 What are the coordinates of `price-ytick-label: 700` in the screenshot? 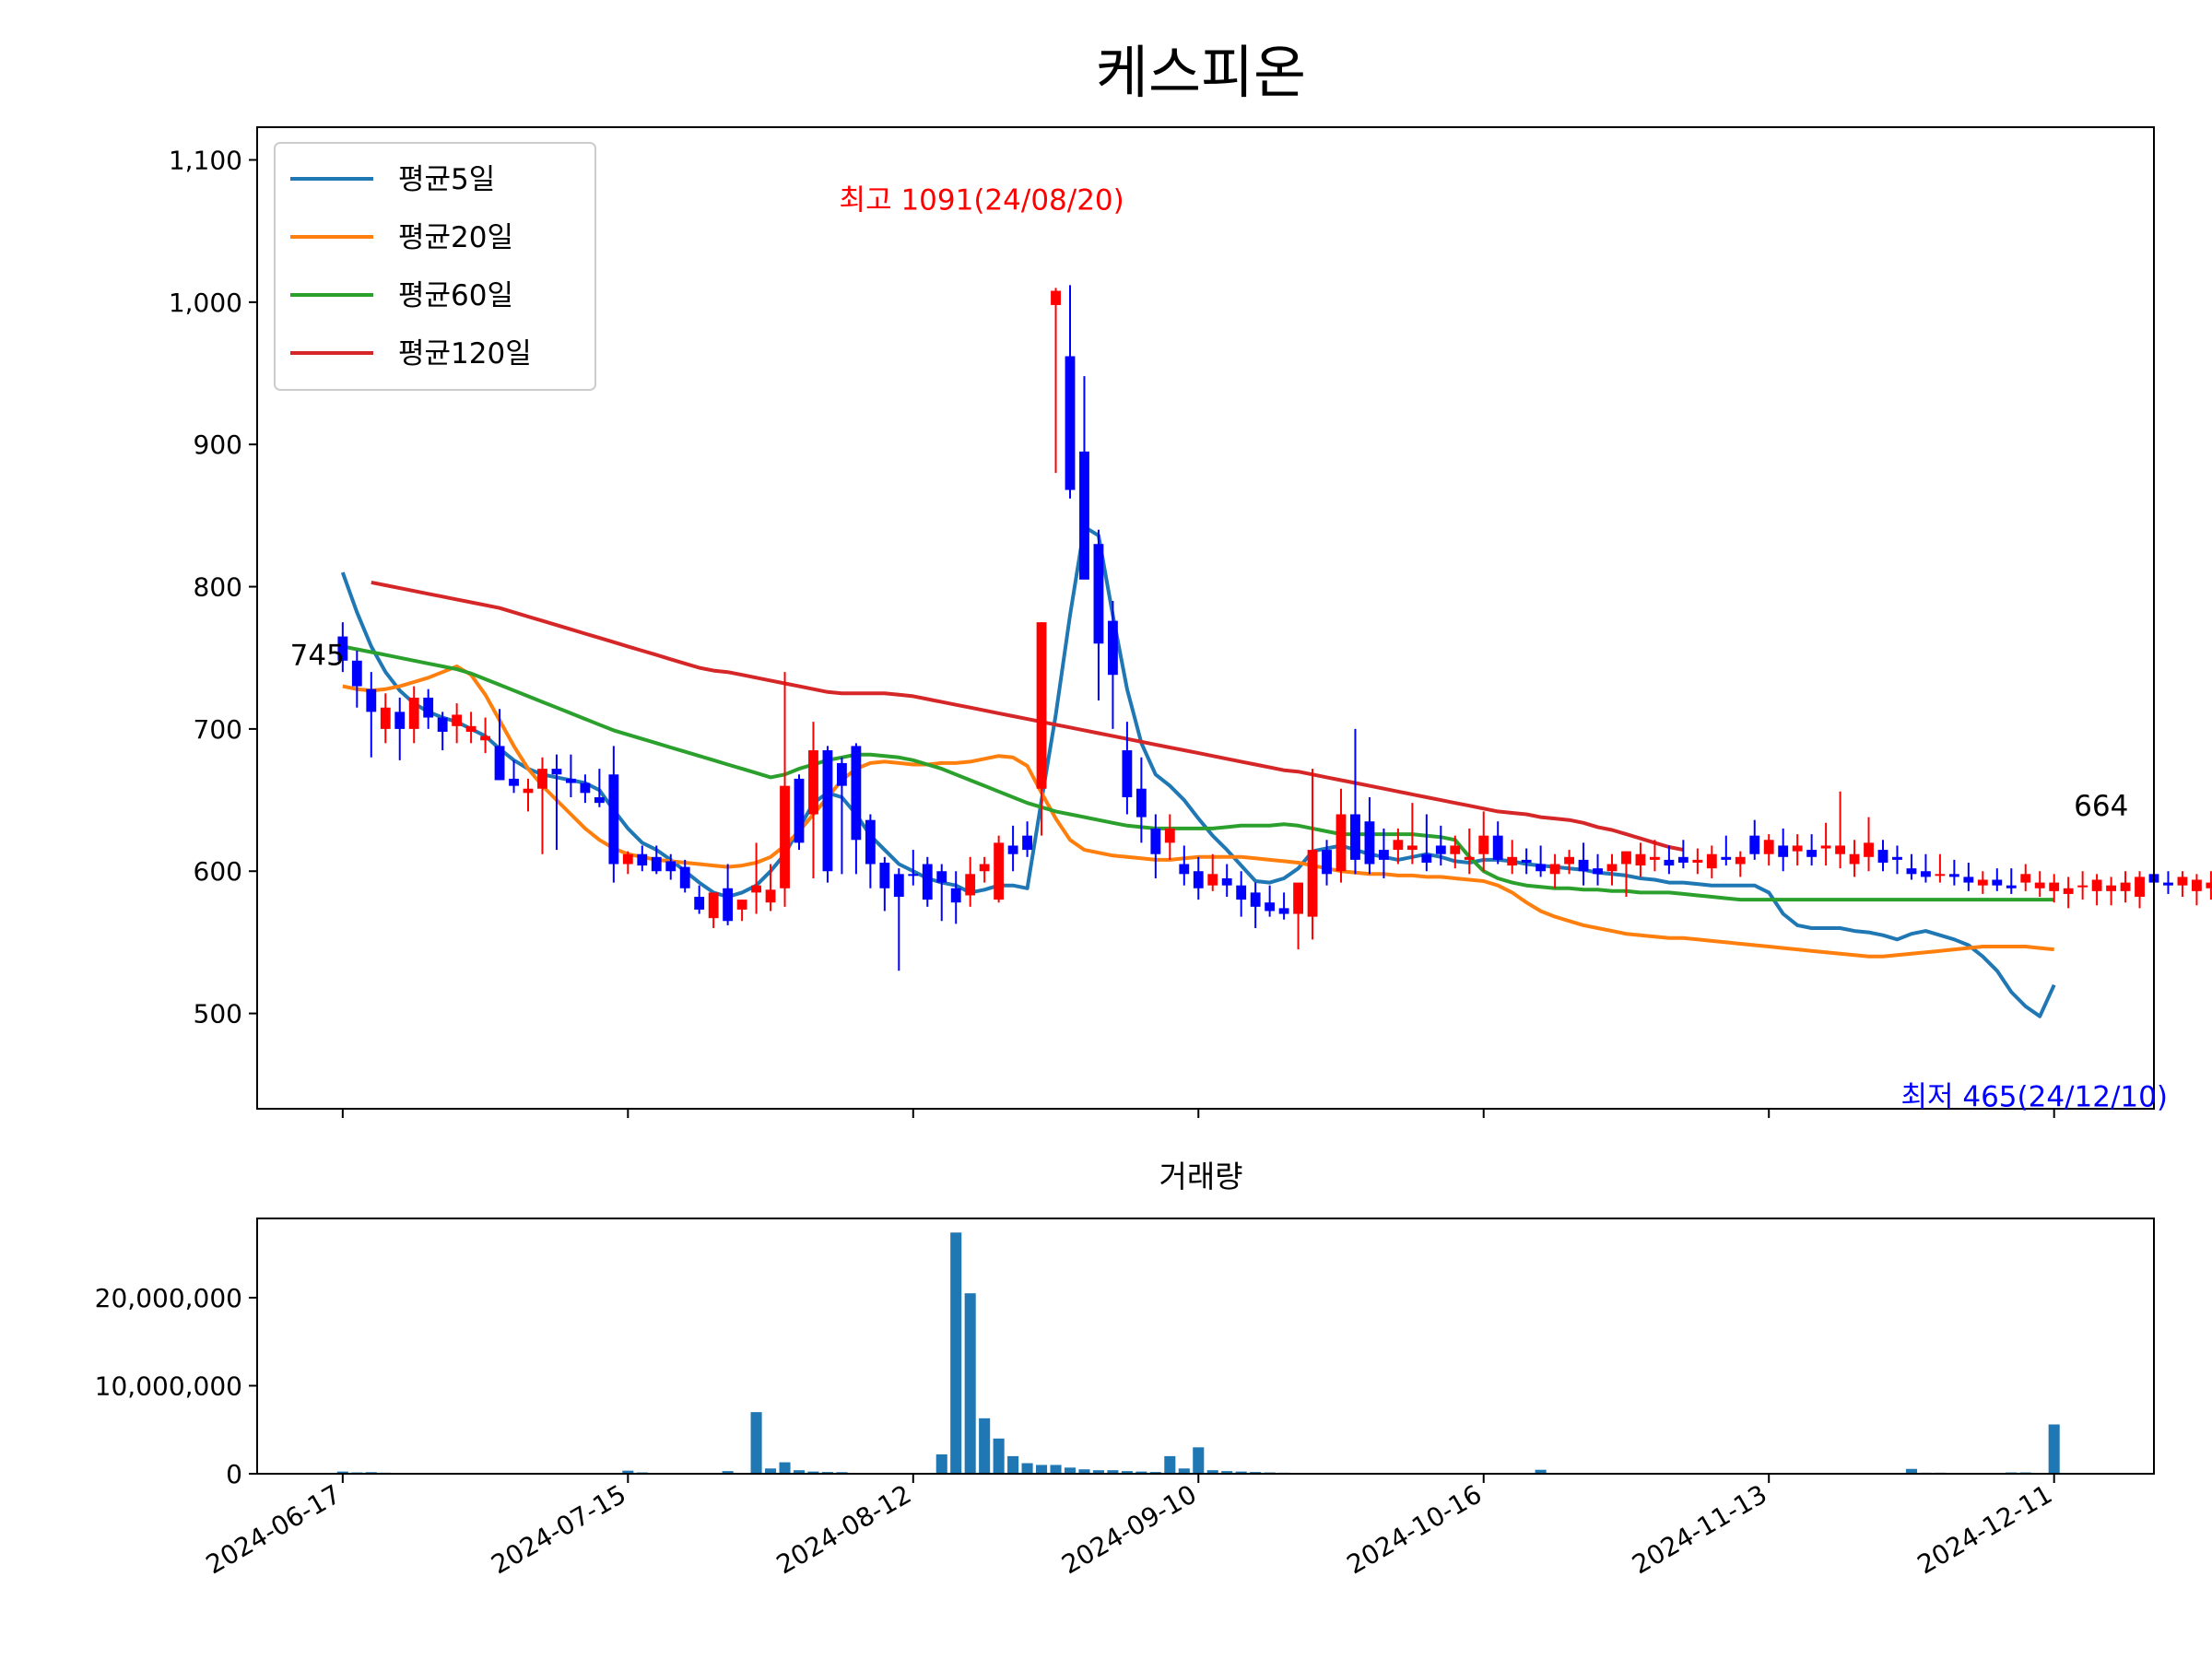 It's located at (218, 729).